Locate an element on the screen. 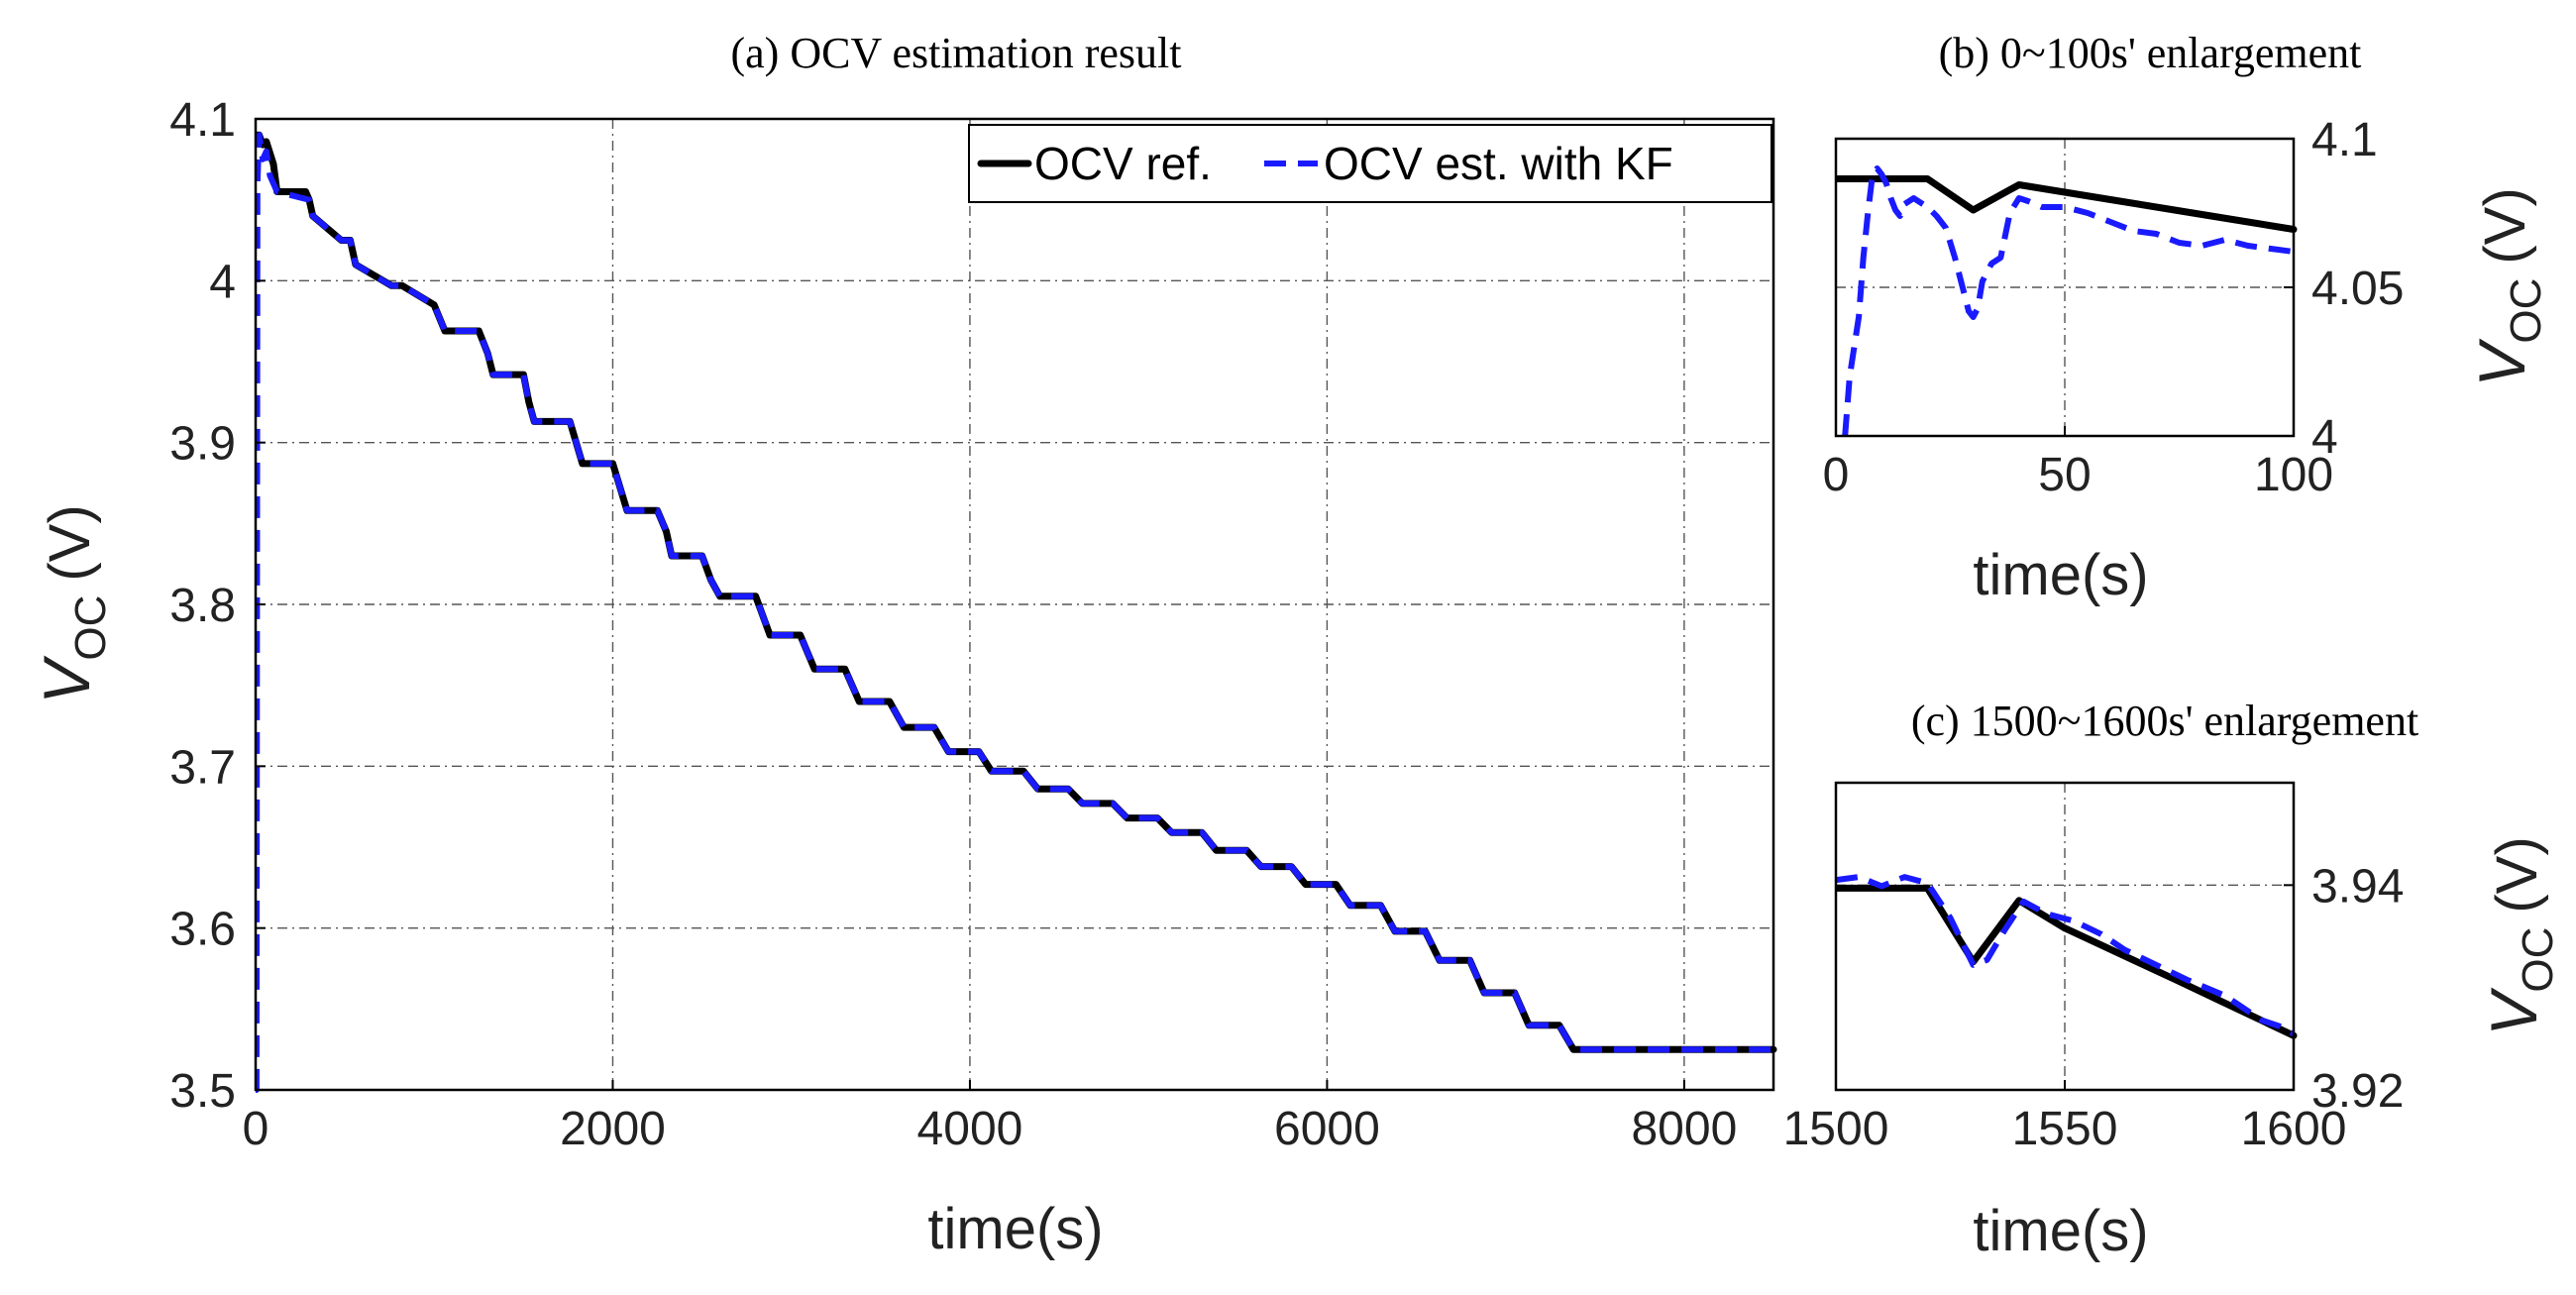 This screenshot has height=1295, width=2576. chart-title-b: (b) 0~100s' enlargement is located at coordinates (2150, 53).